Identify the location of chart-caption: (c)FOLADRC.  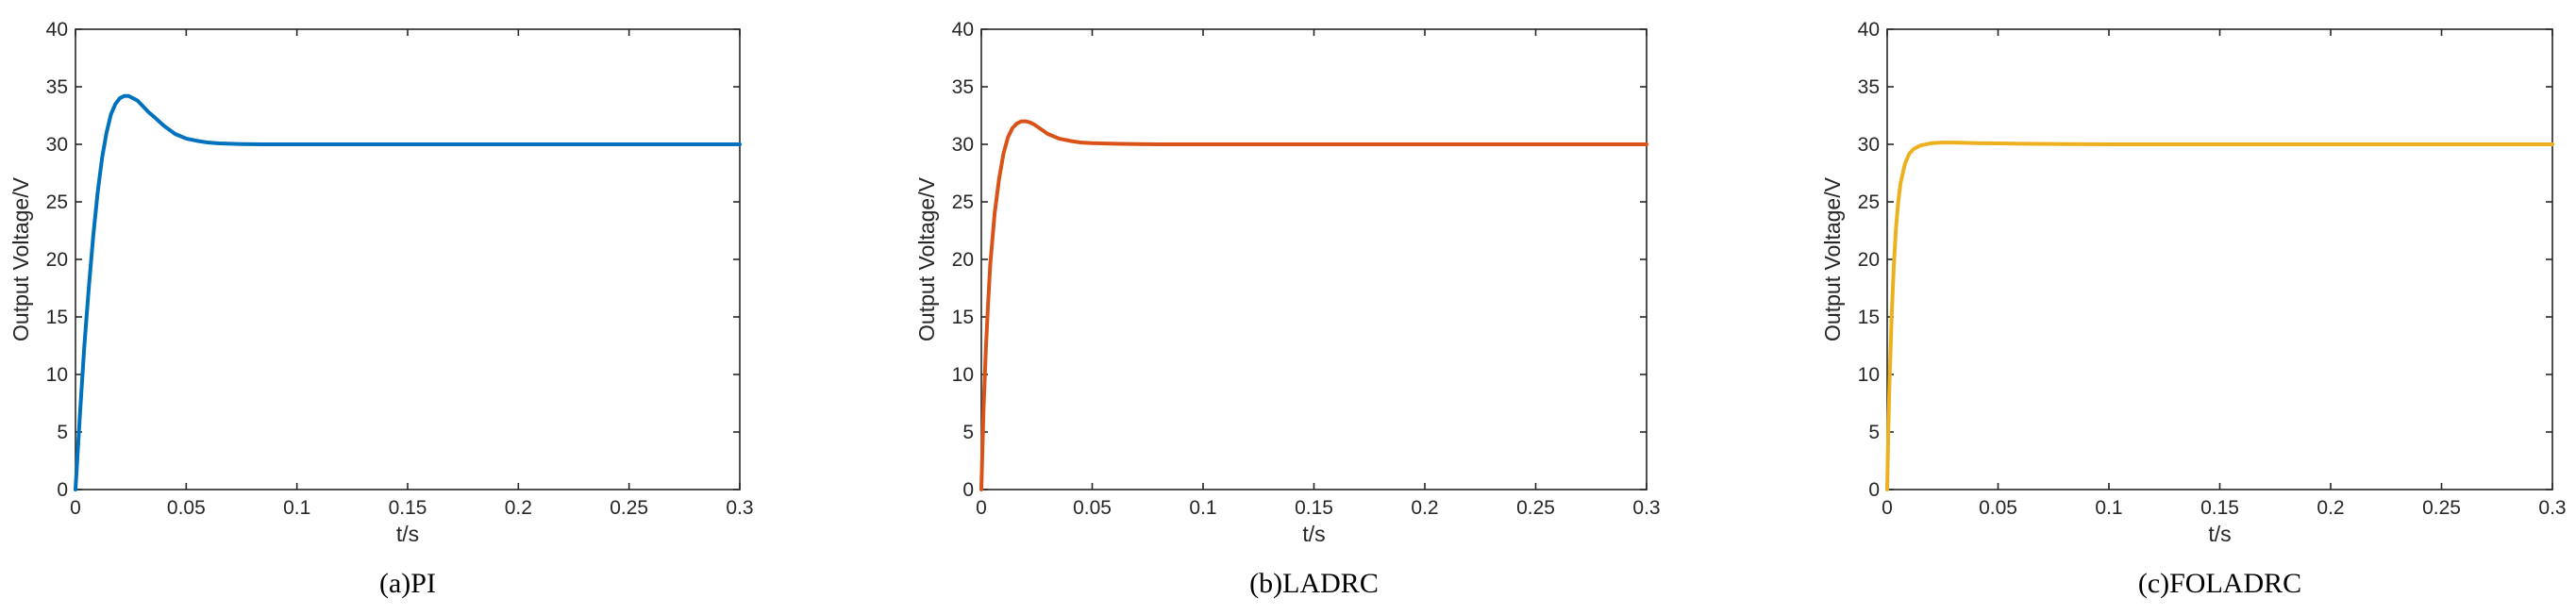
(2219, 583).